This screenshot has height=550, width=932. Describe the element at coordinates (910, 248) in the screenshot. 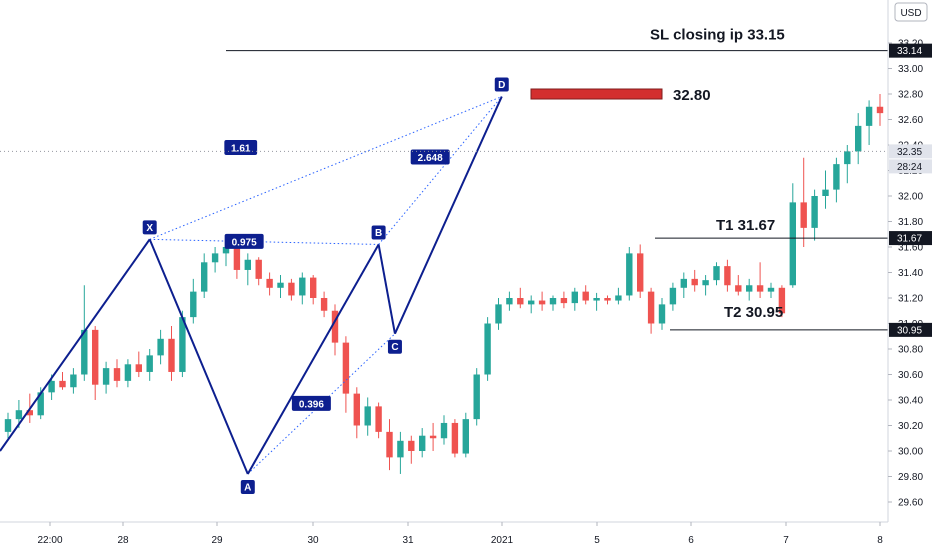

I see `price-tick-label: 31.60` at that location.